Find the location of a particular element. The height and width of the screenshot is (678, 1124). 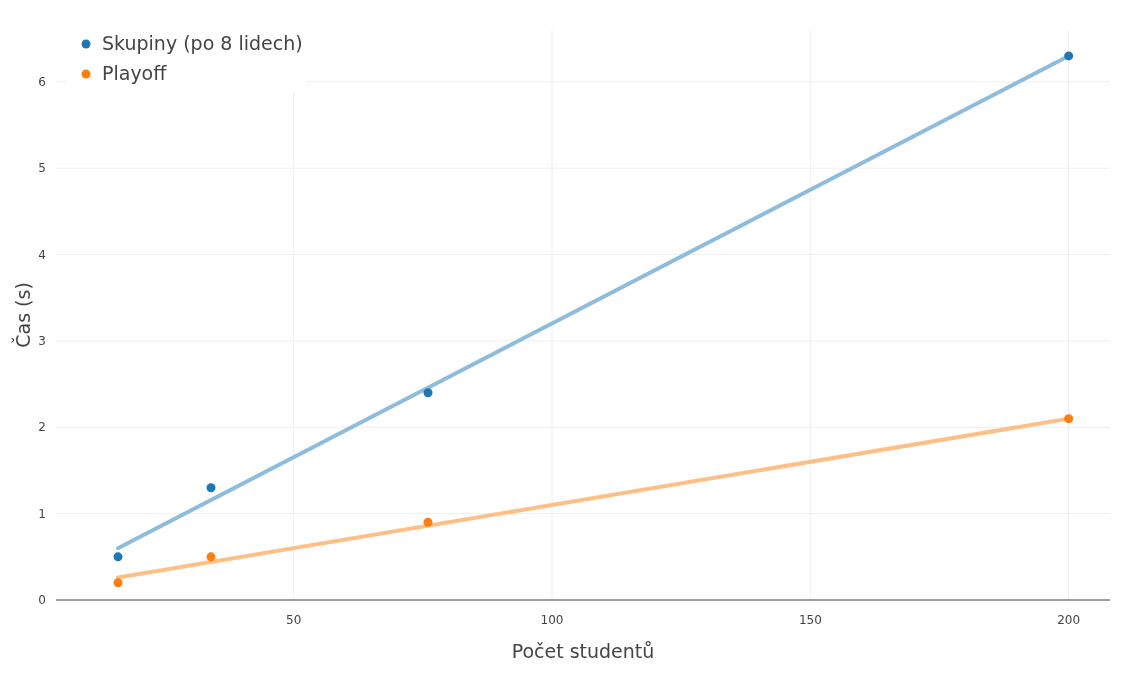

x-axis-title: Počet studentů is located at coordinates (583, 651).